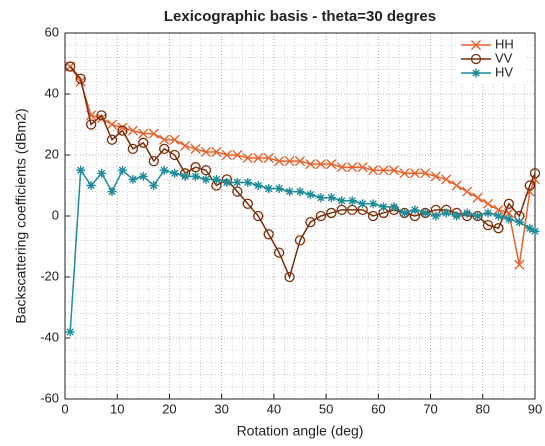 Image resolution: width=545 pixels, height=446 pixels. Describe the element at coordinates (169, 408) in the screenshot. I see `x-tick-label: 20` at that location.